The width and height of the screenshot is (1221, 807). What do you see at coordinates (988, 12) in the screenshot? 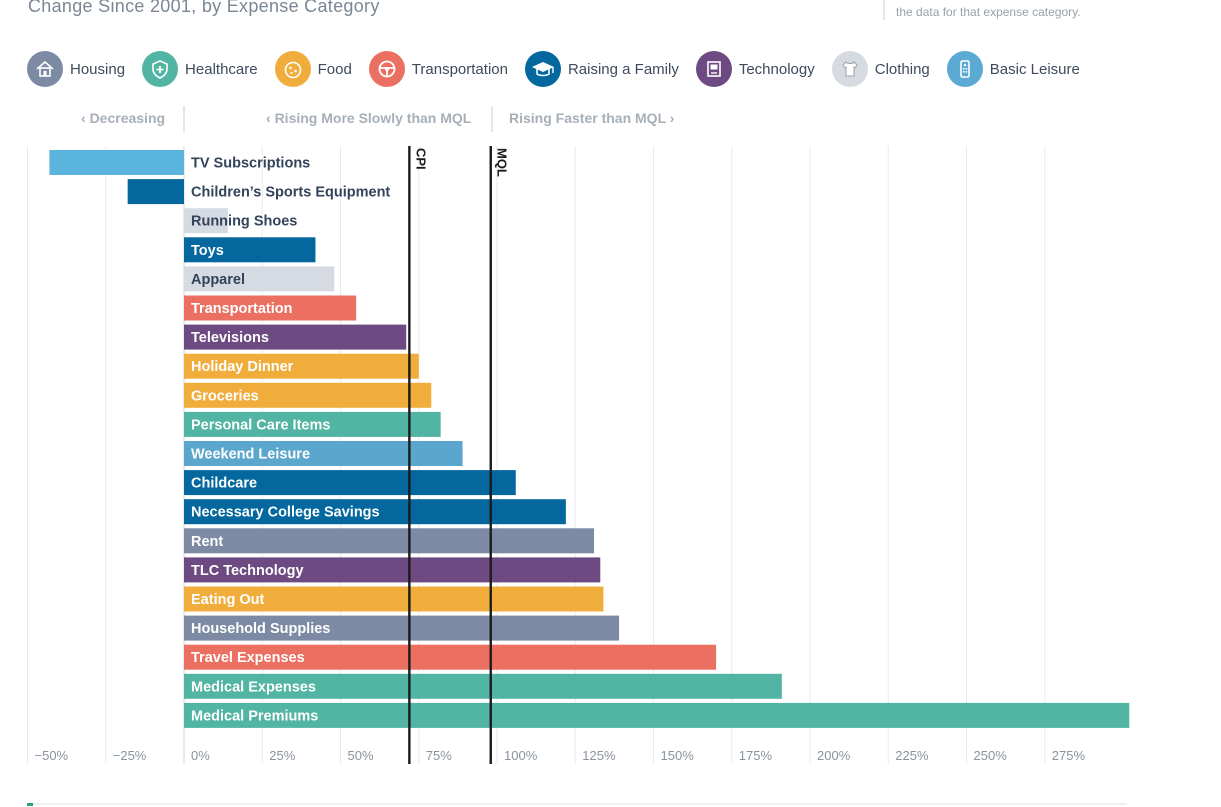
I see `note-text: the data for that expense category.` at bounding box center [988, 12].